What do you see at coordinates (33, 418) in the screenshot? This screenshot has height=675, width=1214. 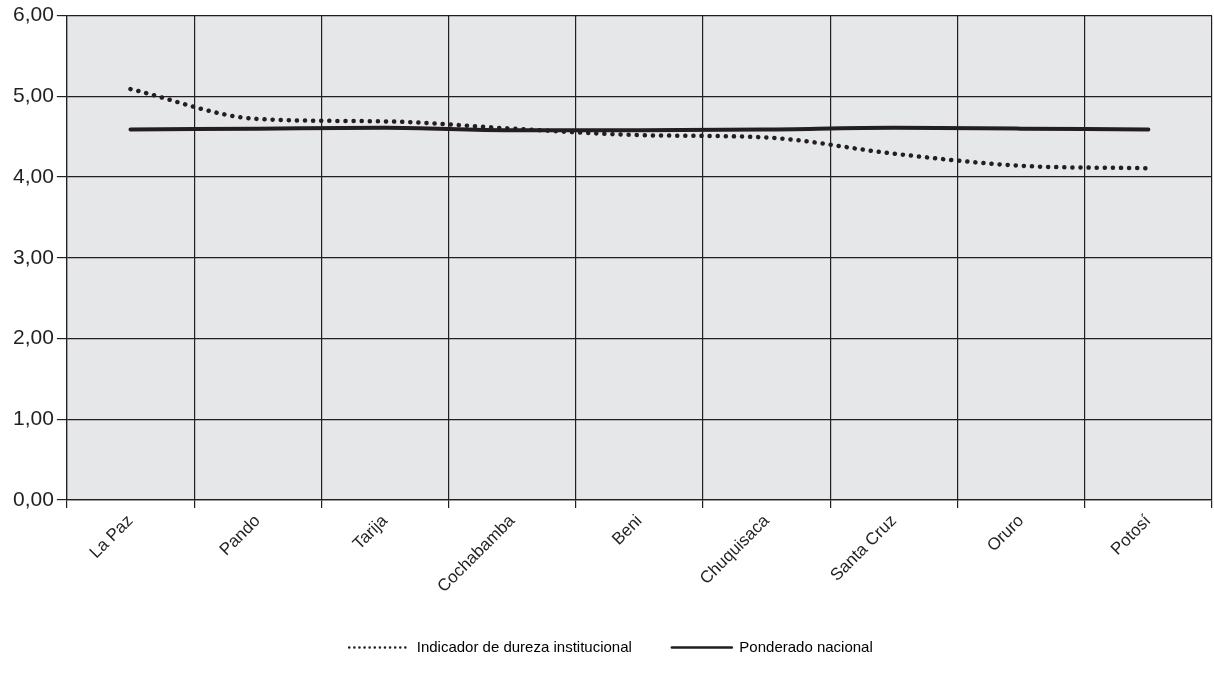 I see `y-tick-label: 1,00` at bounding box center [33, 418].